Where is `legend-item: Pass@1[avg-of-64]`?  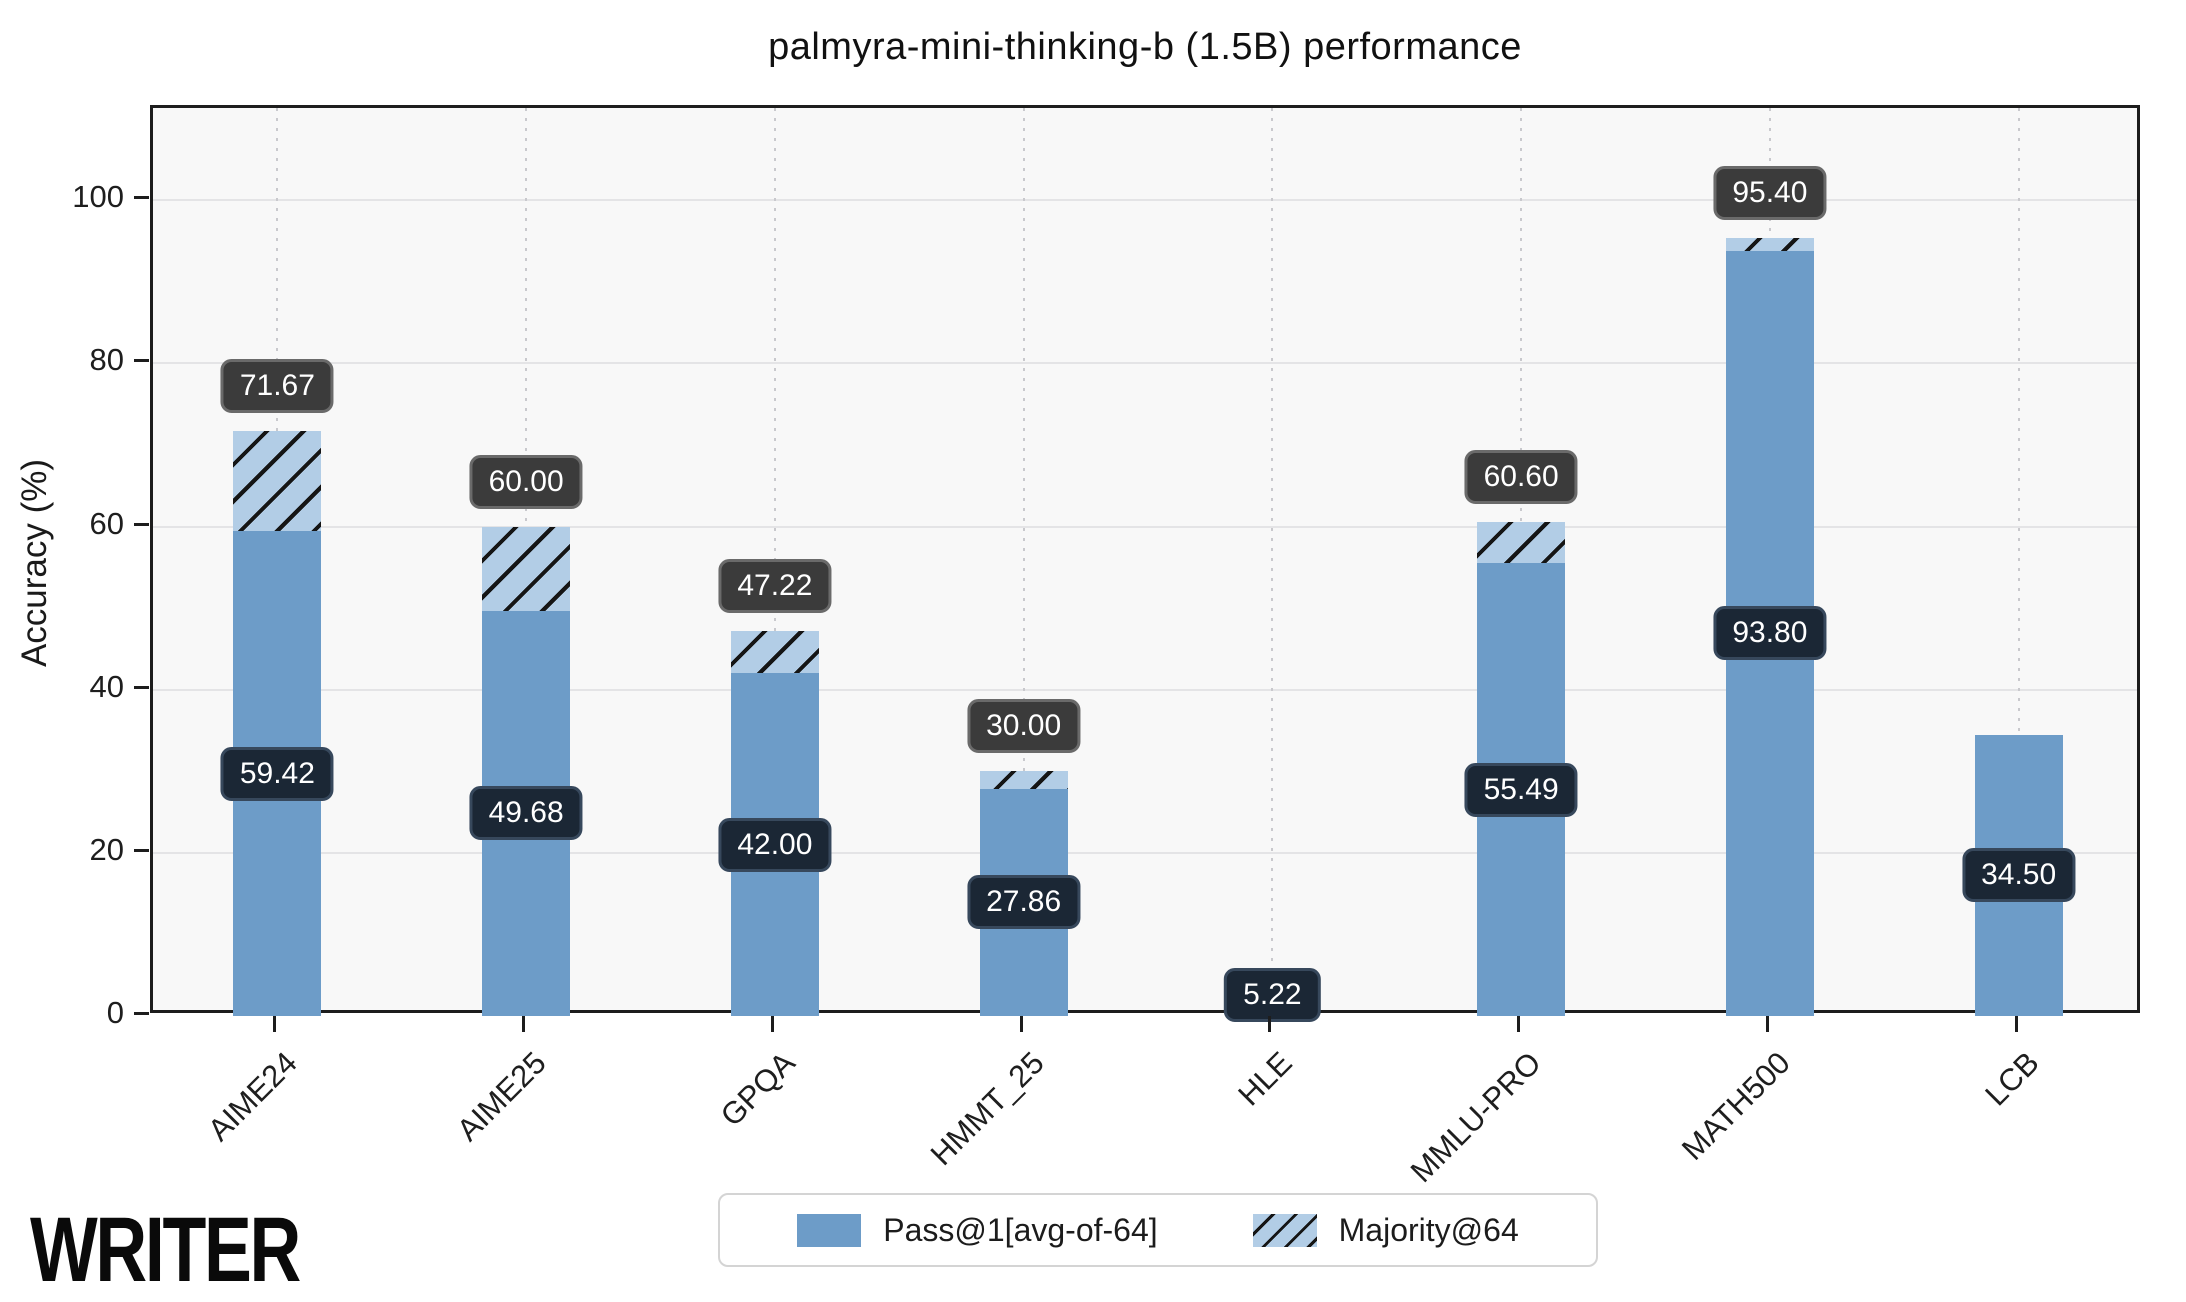 legend-item: Pass@1[avg-of-64] is located at coordinates (977, 1230).